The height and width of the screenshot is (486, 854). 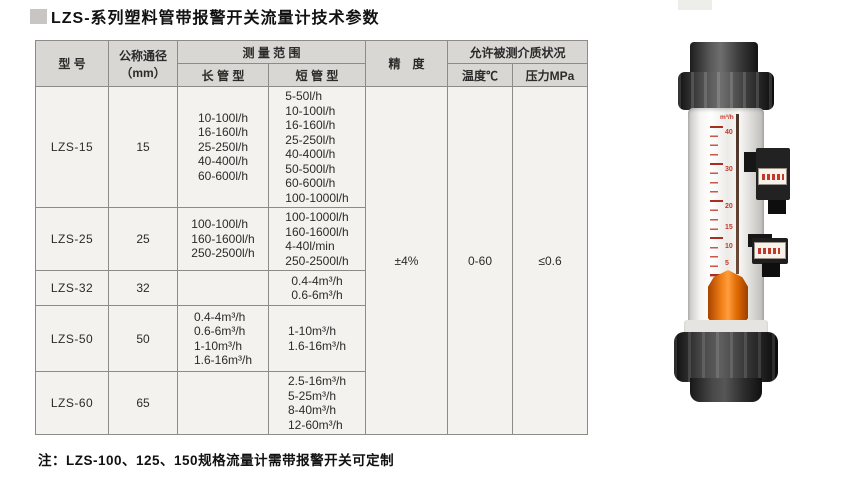 I want to click on meter-top-pipe-stub, so click(x=724, y=58).